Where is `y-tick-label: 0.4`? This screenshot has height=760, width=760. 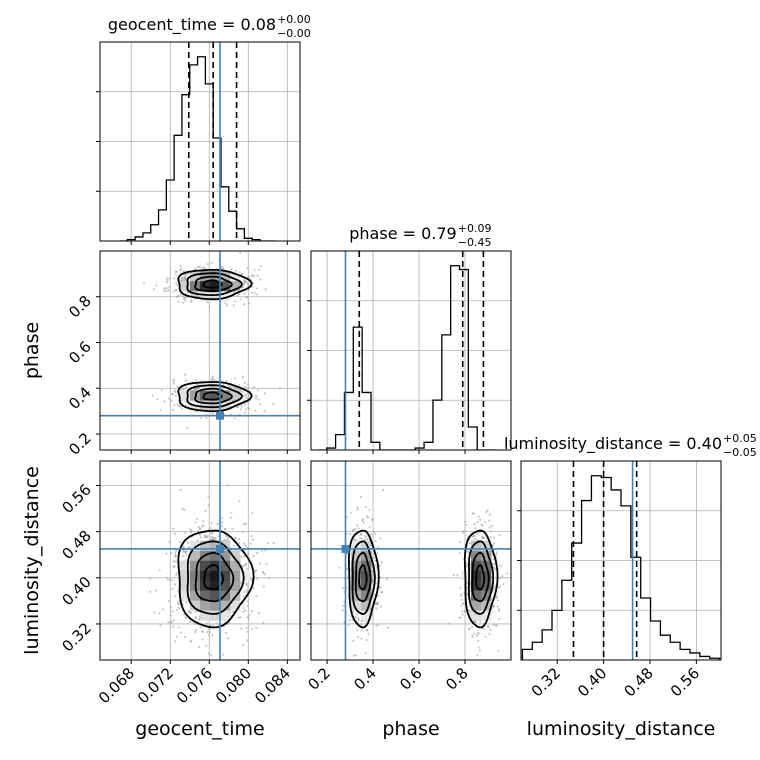 y-tick-label: 0.4 is located at coordinates (80, 398).